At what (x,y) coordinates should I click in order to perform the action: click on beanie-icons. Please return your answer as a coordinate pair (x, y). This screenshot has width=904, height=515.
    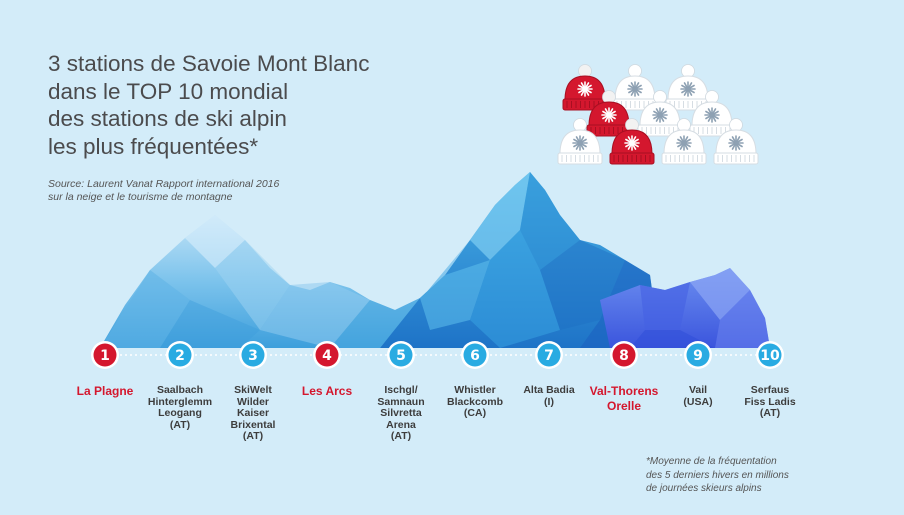
    Looking at the image, I should click on (658, 114).